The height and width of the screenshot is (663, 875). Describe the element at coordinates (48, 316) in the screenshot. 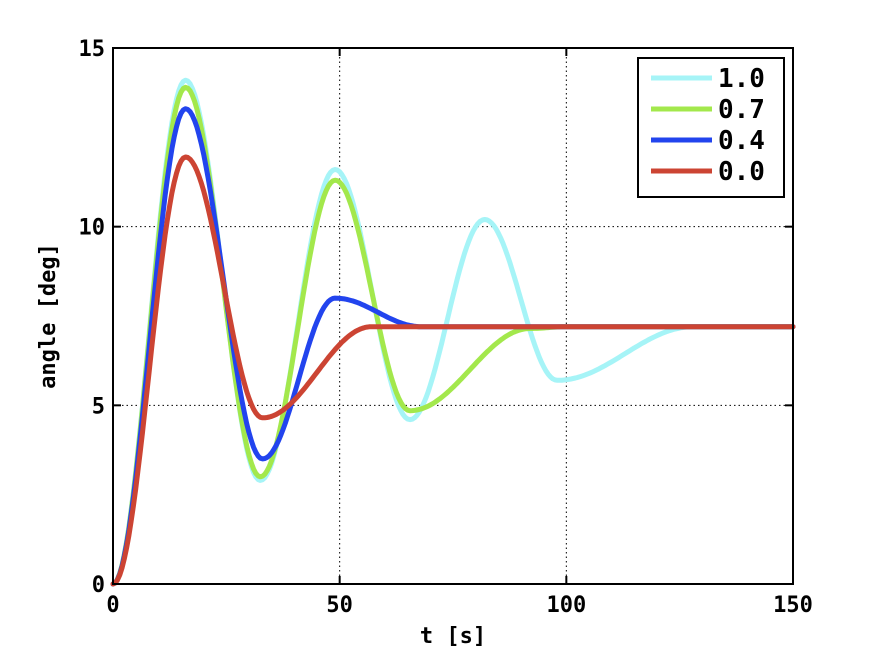

I see `y-axis-label: angle [deg]` at that location.